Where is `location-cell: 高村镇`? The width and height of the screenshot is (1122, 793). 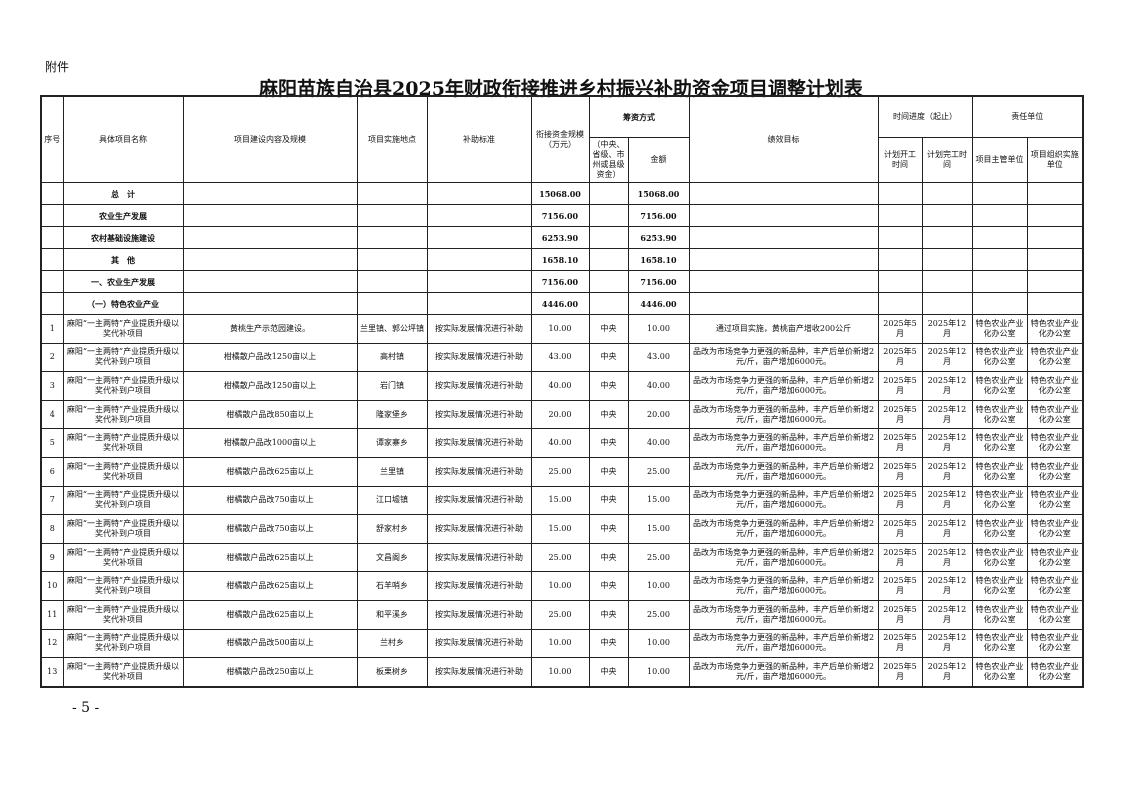 location-cell: 高村镇 is located at coordinates (392, 357).